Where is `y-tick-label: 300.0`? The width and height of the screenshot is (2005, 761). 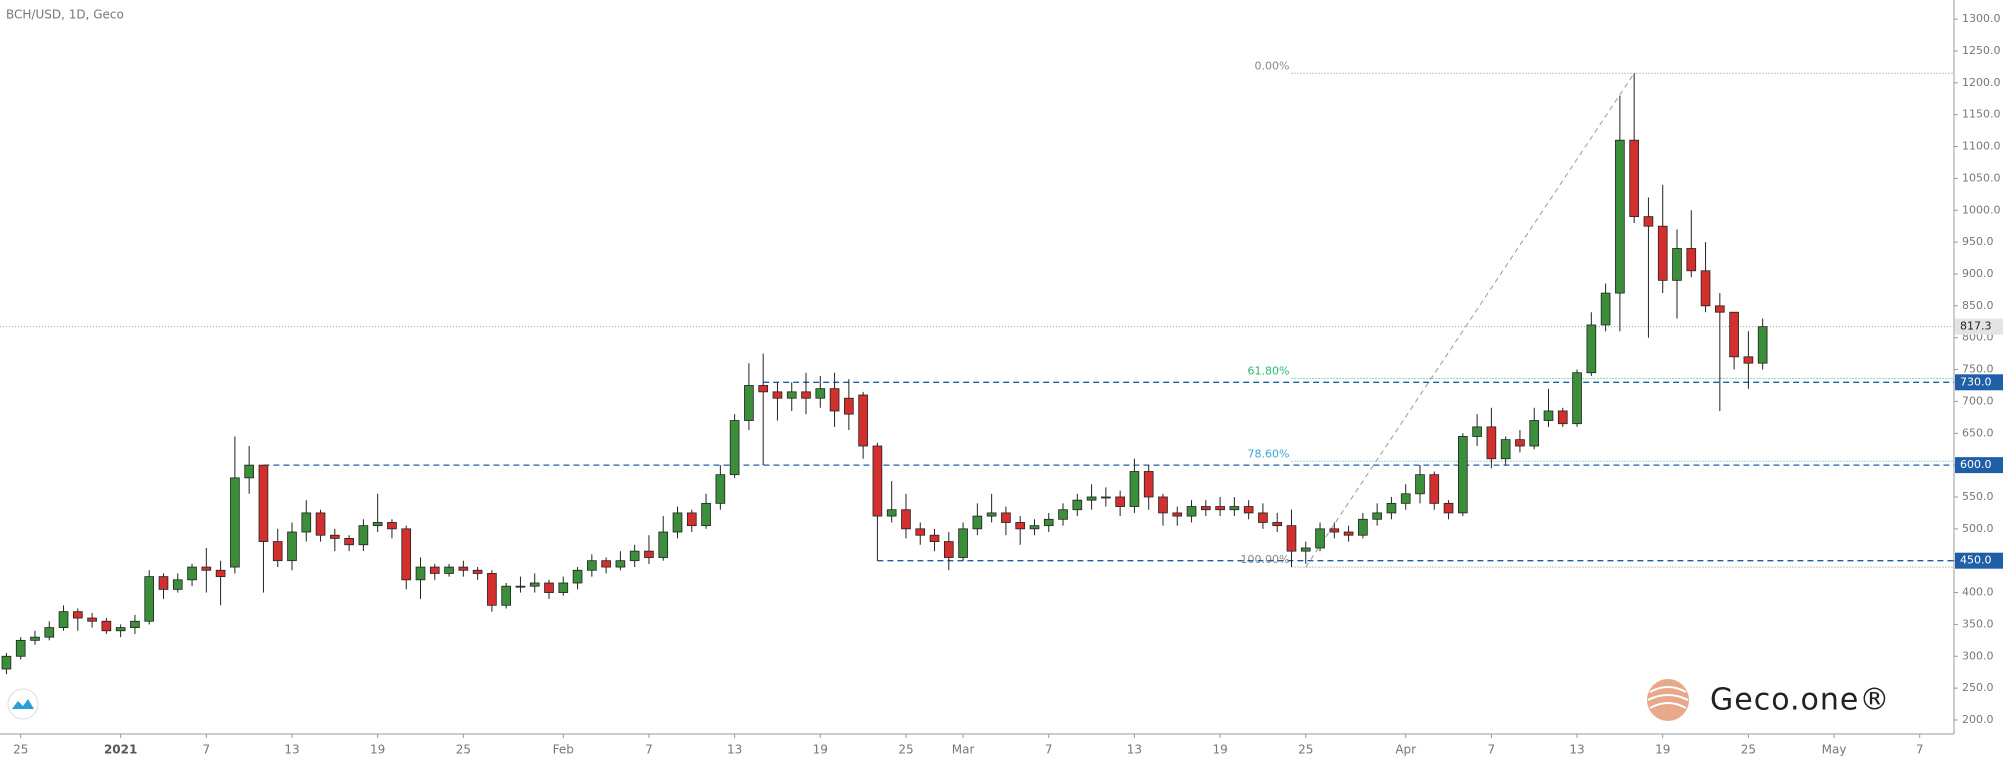 y-tick-label: 300.0 is located at coordinates (1978, 655).